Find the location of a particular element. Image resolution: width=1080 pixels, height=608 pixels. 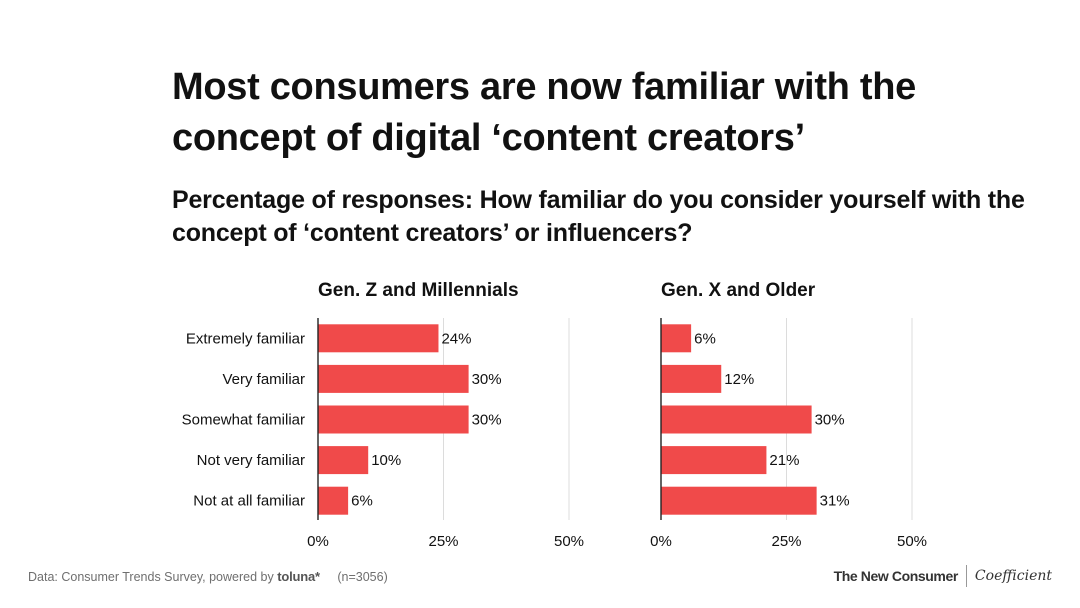

panel-title-genx: Gen. X and Older is located at coordinates (738, 290).